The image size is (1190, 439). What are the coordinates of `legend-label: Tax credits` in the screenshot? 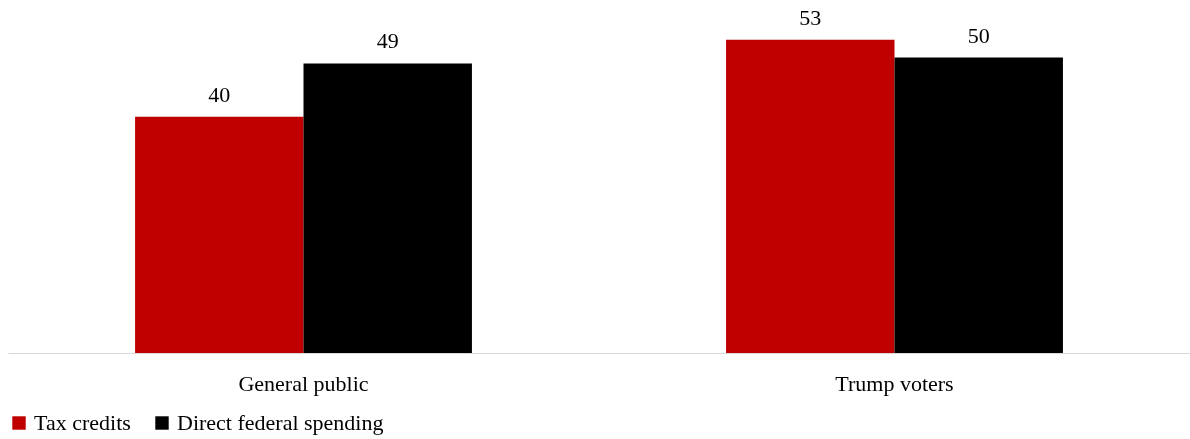 It's located at (82, 422).